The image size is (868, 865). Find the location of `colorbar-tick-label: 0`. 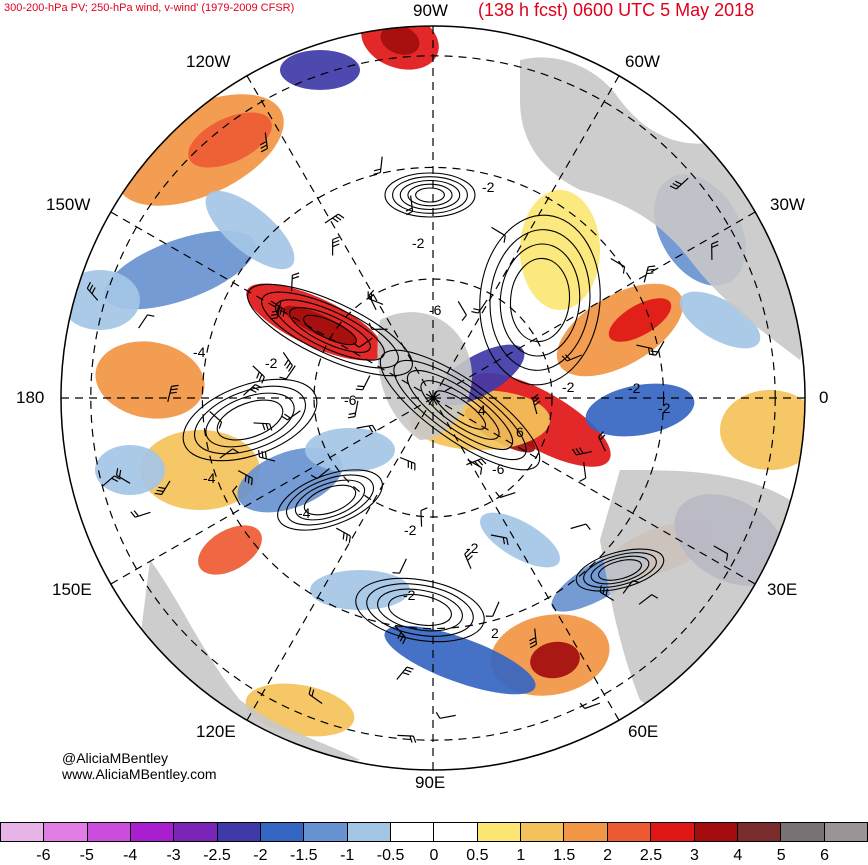

colorbar-tick-label: 0 is located at coordinates (434, 855).